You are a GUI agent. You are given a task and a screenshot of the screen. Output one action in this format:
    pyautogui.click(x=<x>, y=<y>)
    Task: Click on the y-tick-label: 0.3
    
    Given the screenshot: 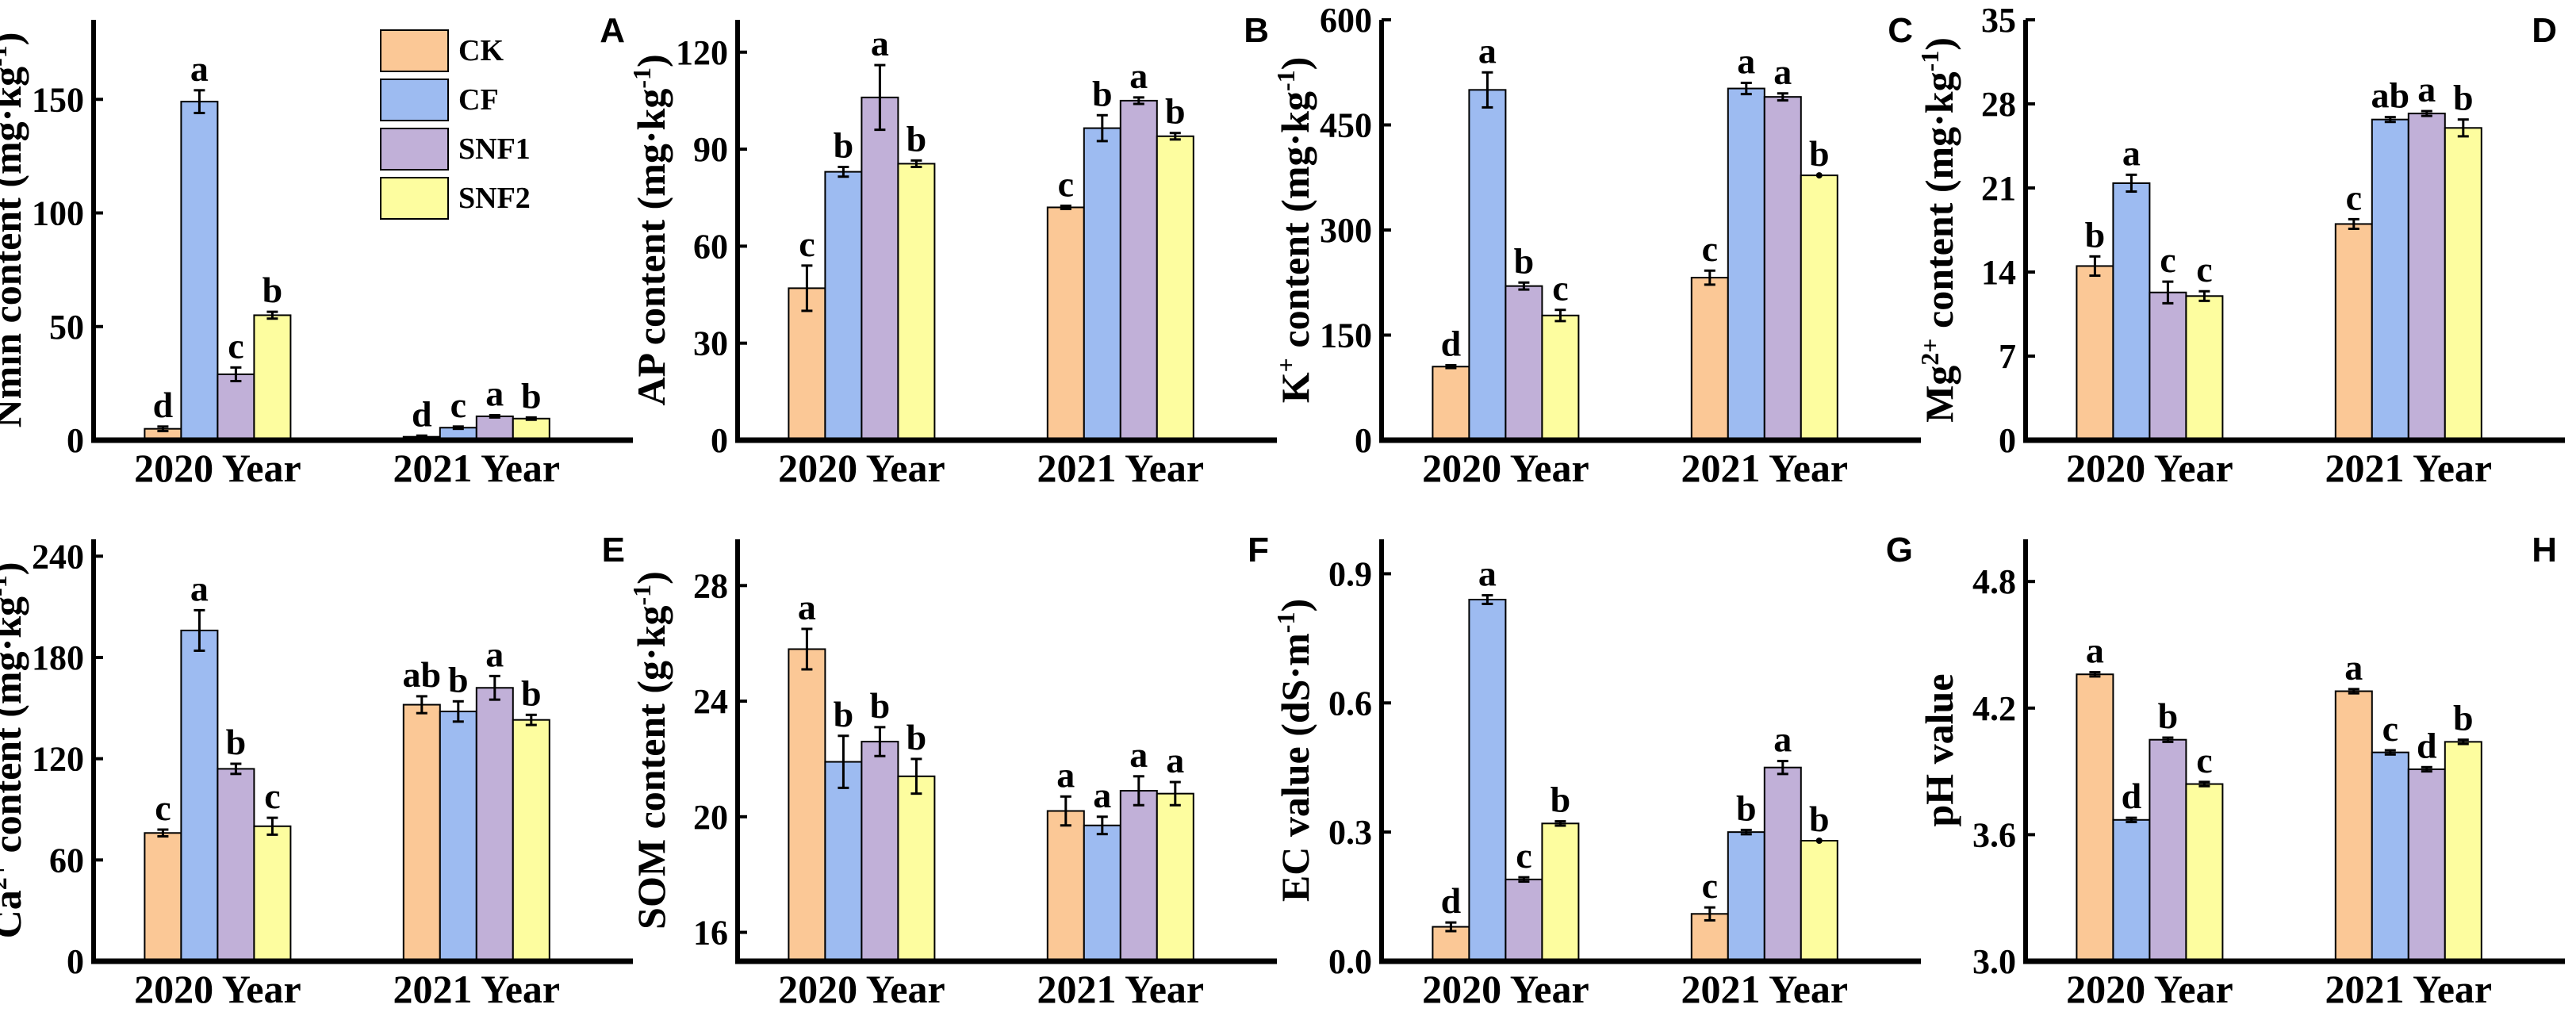 What is the action you would take?
    pyautogui.click(x=1350, y=832)
    